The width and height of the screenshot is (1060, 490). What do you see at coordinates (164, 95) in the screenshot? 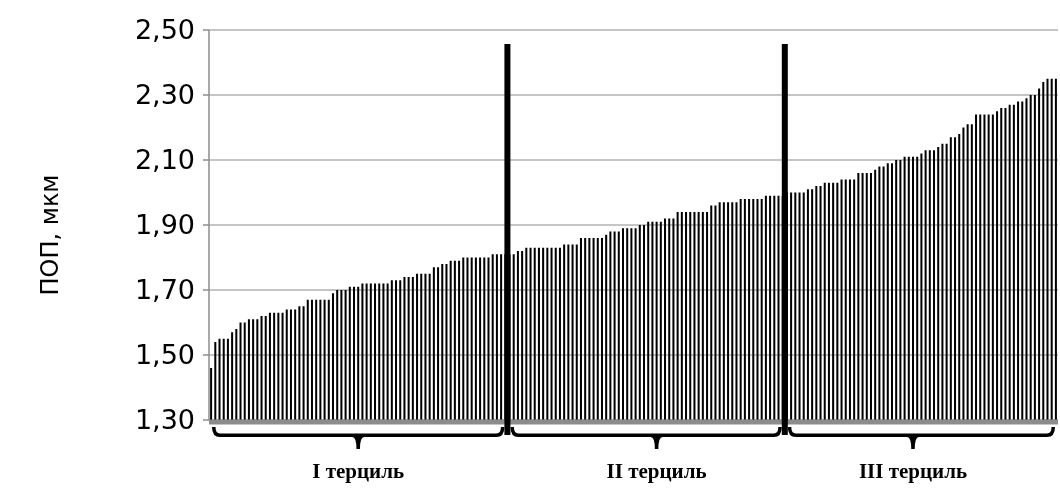
I see `y-tick-label: 2,30` at bounding box center [164, 95].